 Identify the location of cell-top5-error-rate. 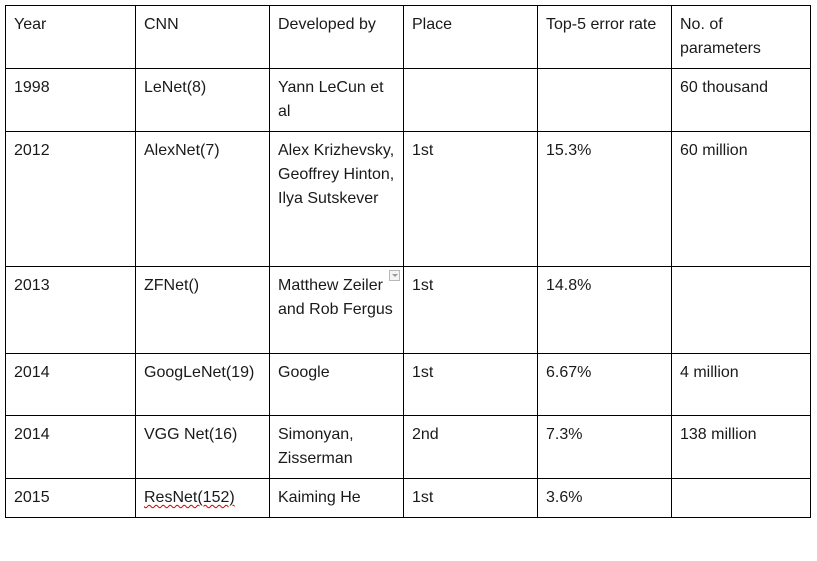
(604, 100).